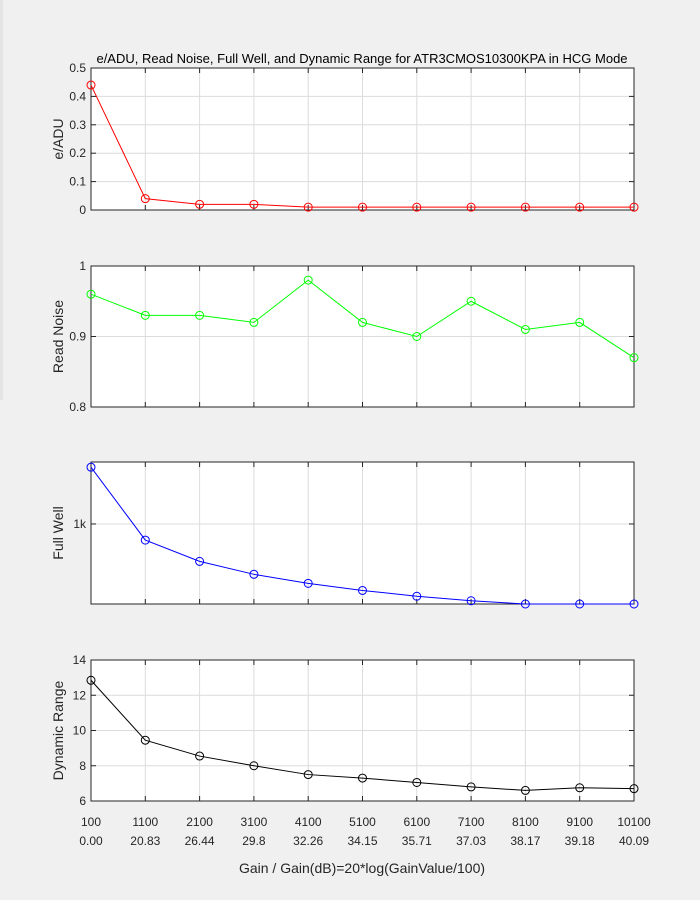 Image resolution: width=700 pixels, height=900 pixels. What do you see at coordinates (580, 841) in the screenshot?
I see `x-tick-label-gain-db: 39.18` at bounding box center [580, 841].